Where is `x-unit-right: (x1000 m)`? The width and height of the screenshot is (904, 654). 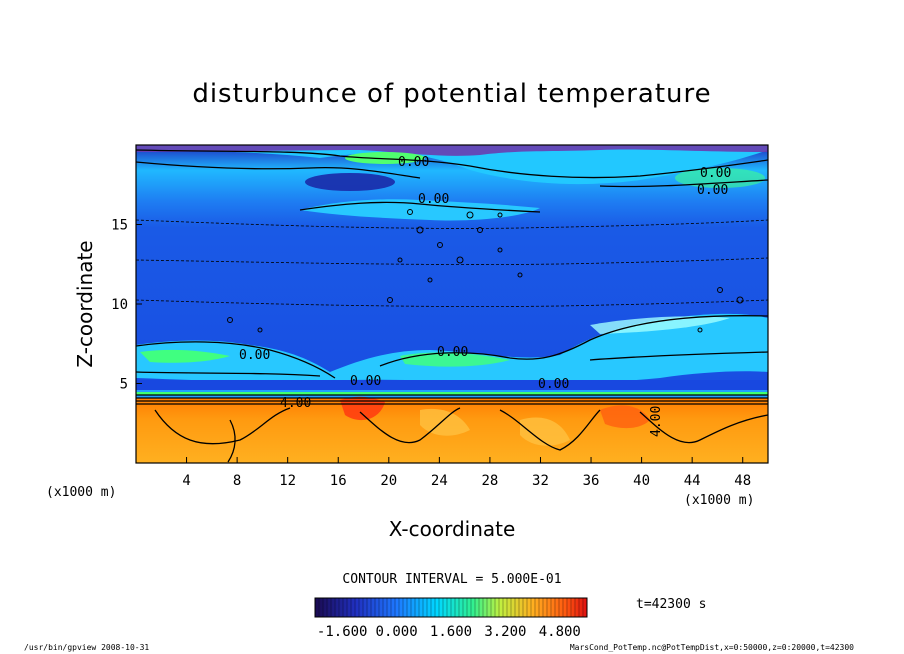 x-unit-right: (x1000 m) is located at coordinates (719, 500).